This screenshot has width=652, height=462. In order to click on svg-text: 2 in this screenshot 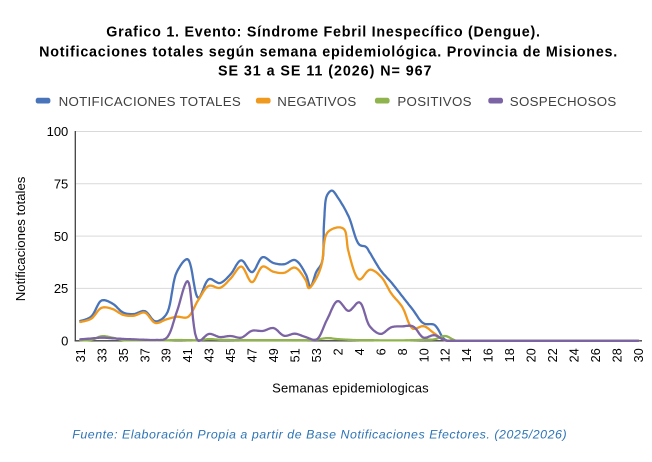, I will do `click(338, 351)`.